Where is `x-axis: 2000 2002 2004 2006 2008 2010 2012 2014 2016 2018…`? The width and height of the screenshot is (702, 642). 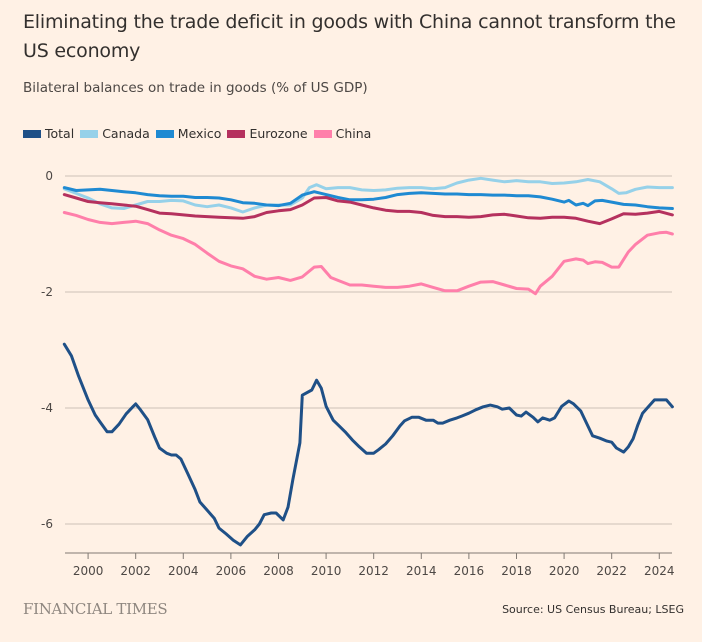 x-axis: 2000 2002 2004 2006 2008 2010 2012 2014 2016 2018… is located at coordinates (370, 565).